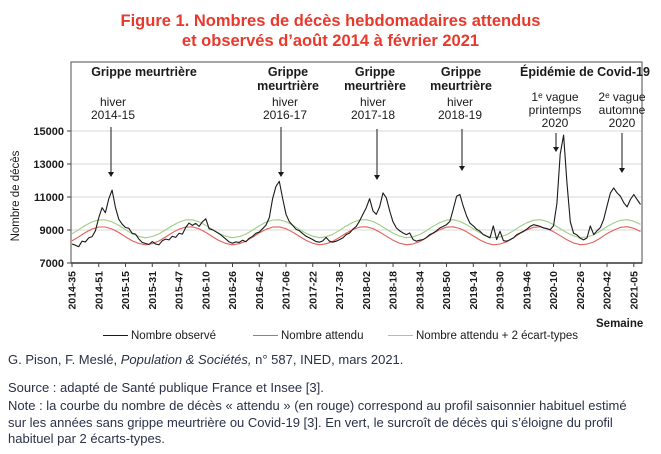 The image size is (661, 454). What do you see at coordinates (620, 324) in the screenshot?
I see `x-axis-label: Semaine` at bounding box center [620, 324].